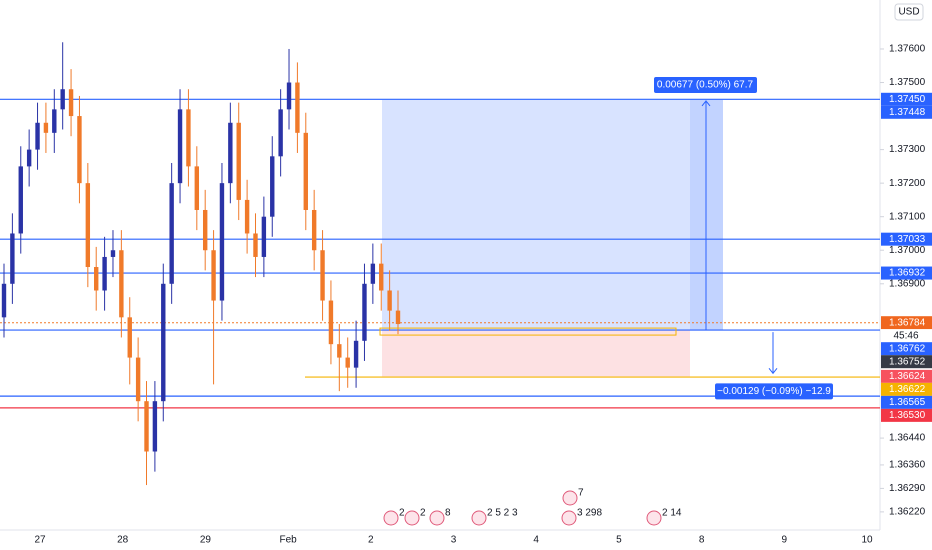 Image resolution: width=932 pixels, height=550 pixels. What do you see at coordinates (288, 540) in the screenshot?
I see `x-tick-label: Feb` at bounding box center [288, 540].